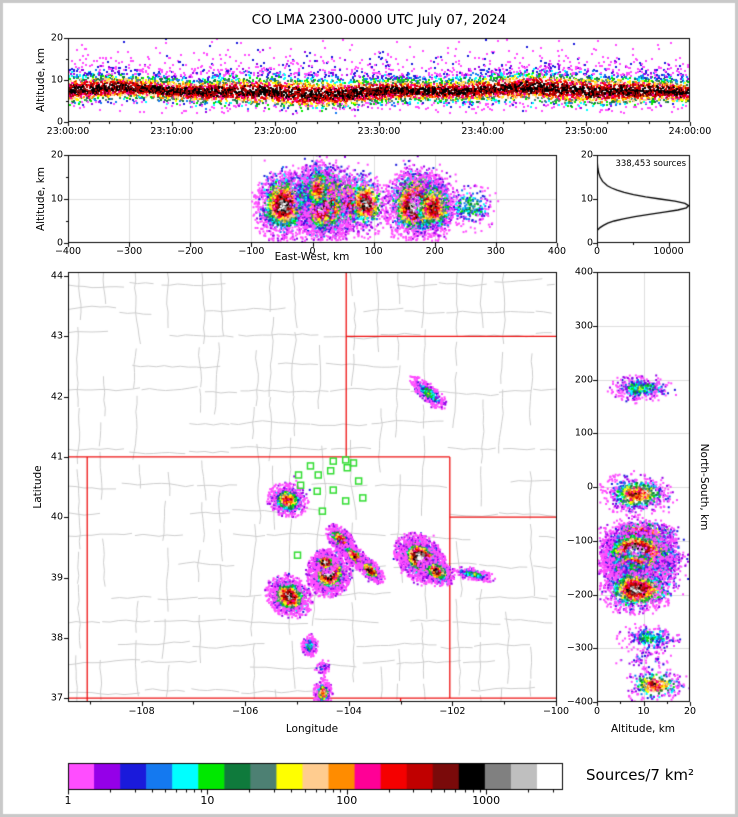 The height and width of the screenshot is (817, 738). Describe the element at coordinates (704, 487) in the screenshot. I see `ns-panel-ylabel: North-South, km` at that location.